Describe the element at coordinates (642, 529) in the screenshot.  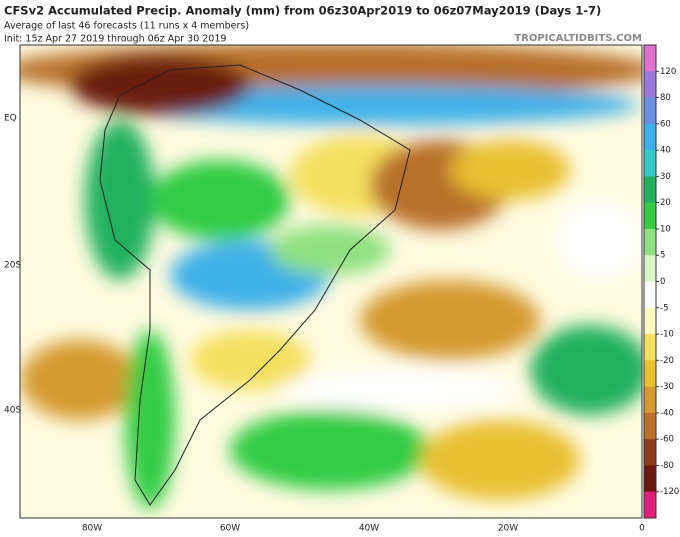
I see `lon-label: 0` at that location.